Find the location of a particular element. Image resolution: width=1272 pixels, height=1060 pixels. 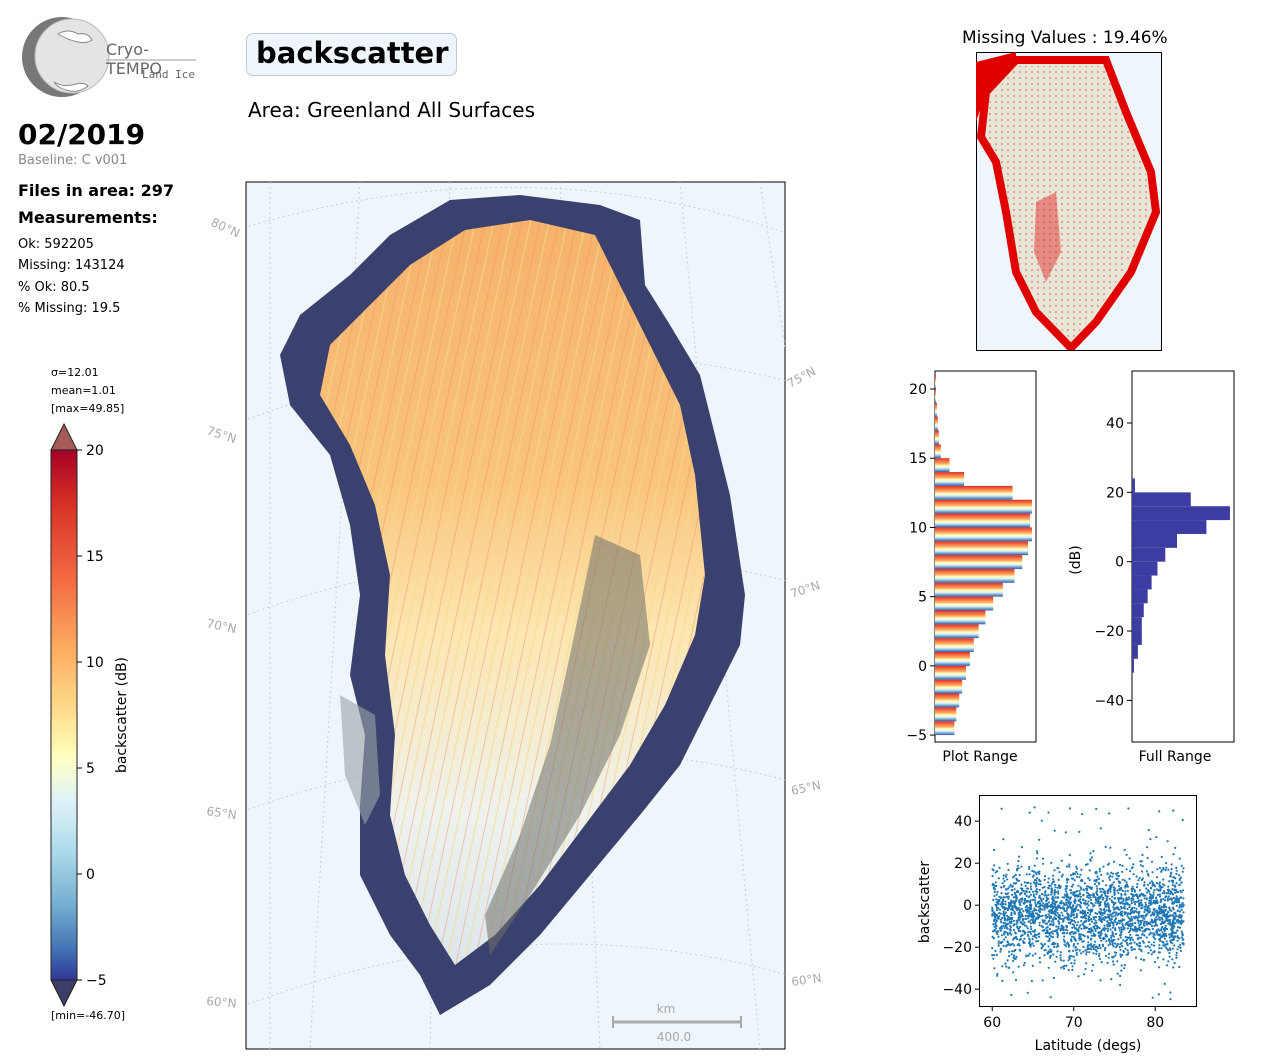

lat-label: 75°N is located at coordinates (801, 377).